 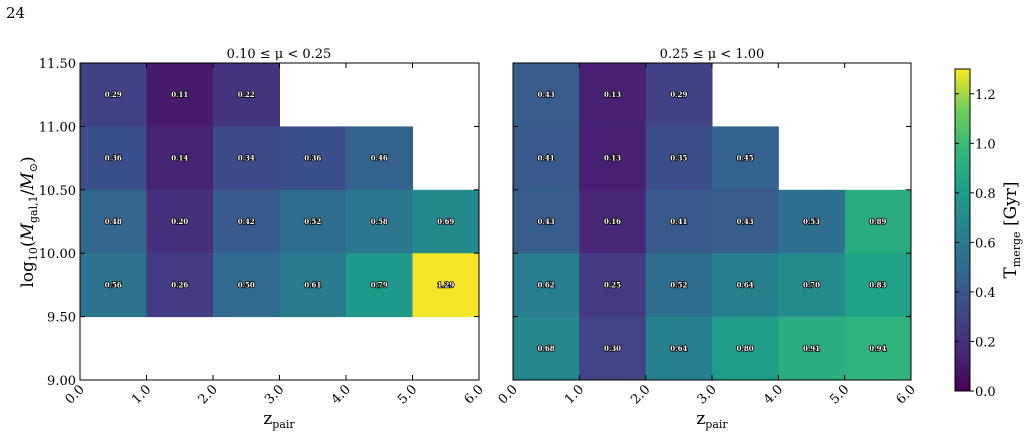 I want to click on cell-value-label: 0.45, so click(x=745, y=158).